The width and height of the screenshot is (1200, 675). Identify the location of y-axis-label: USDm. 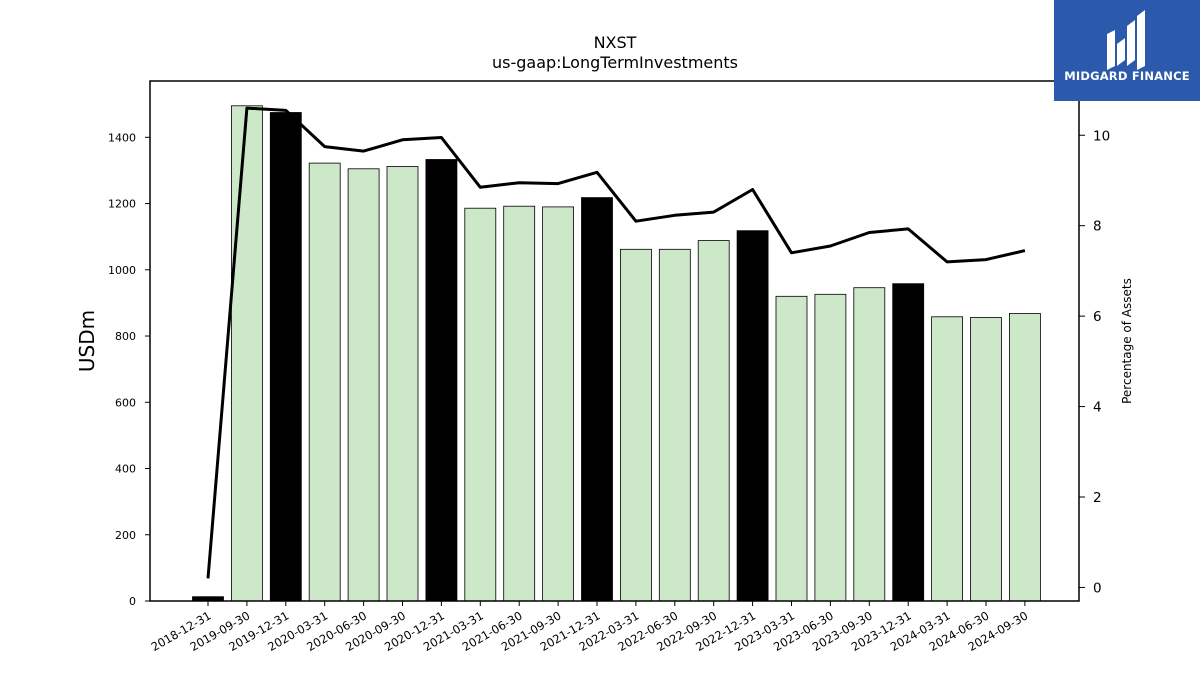
(87, 341).